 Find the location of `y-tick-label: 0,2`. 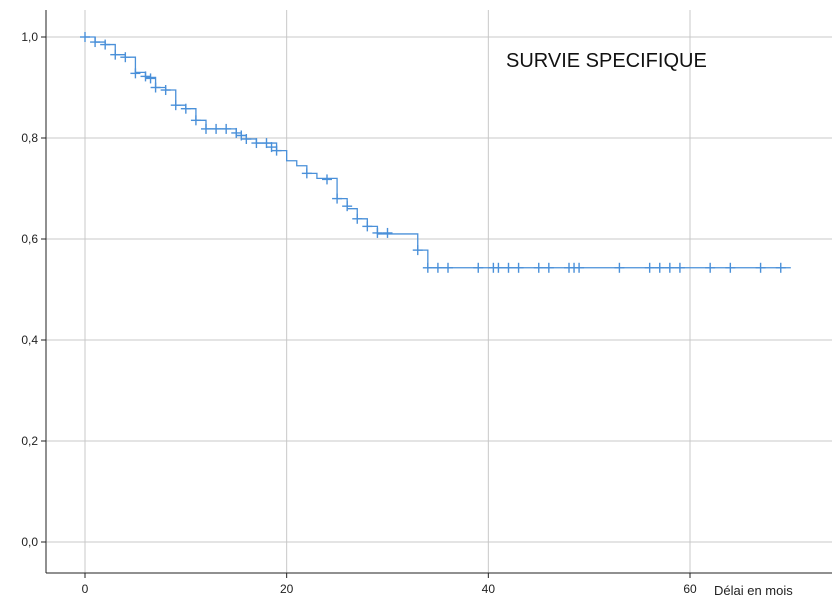

y-tick-label: 0,2 is located at coordinates (29, 441).